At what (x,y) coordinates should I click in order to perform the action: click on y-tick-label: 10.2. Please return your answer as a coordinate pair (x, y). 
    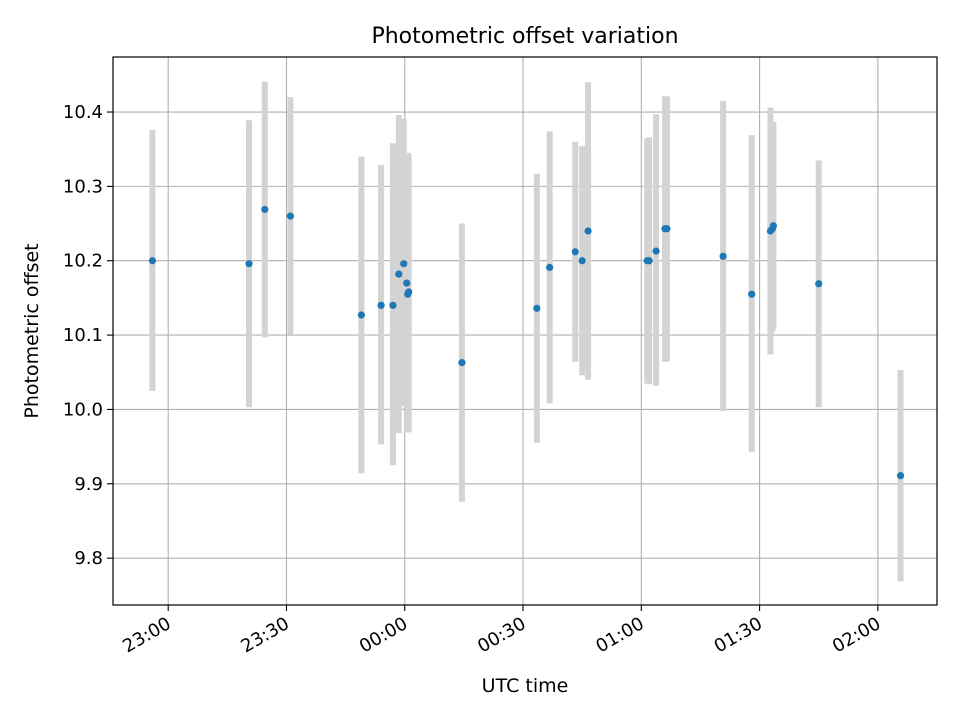
    Looking at the image, I should click on (83, 261).